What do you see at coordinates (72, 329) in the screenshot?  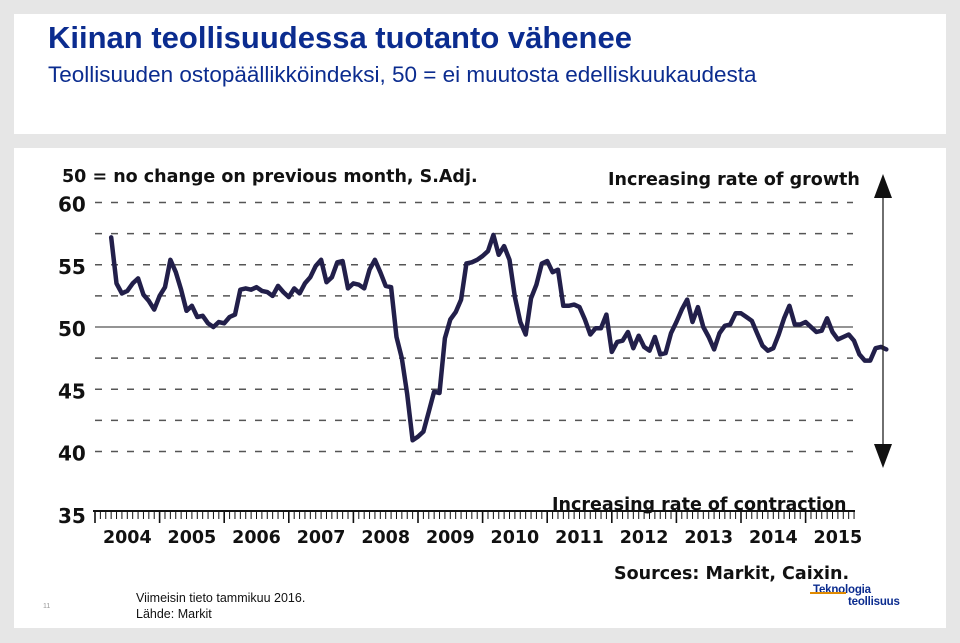 I see `y-tick-label: 50` at bounding box center [72, 329].